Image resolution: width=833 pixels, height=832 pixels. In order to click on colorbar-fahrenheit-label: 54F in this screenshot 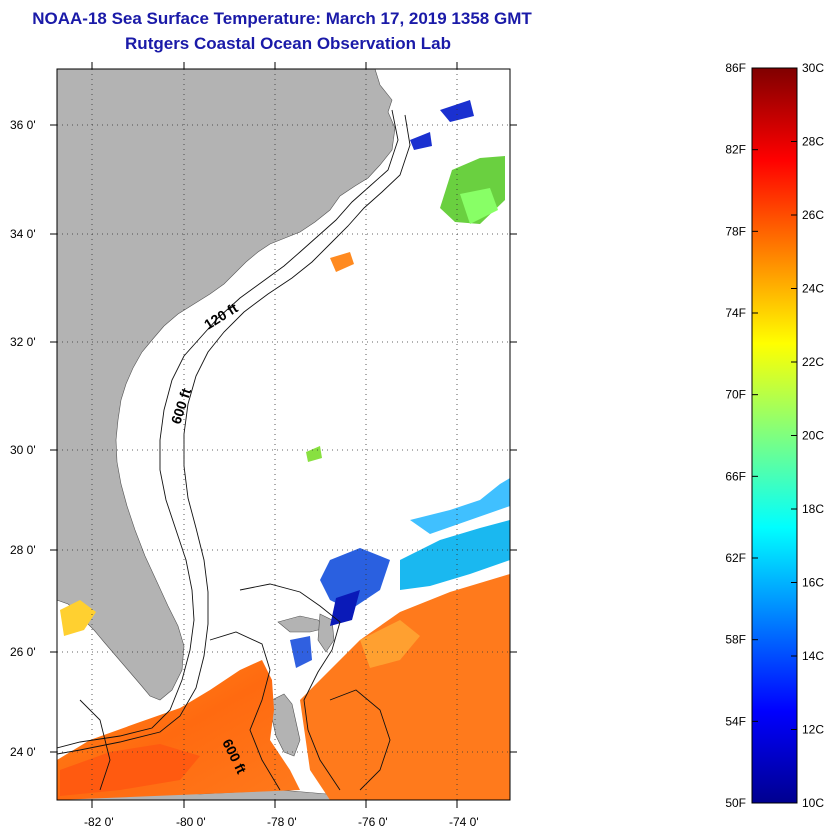, I will do `click(735, 721)`.